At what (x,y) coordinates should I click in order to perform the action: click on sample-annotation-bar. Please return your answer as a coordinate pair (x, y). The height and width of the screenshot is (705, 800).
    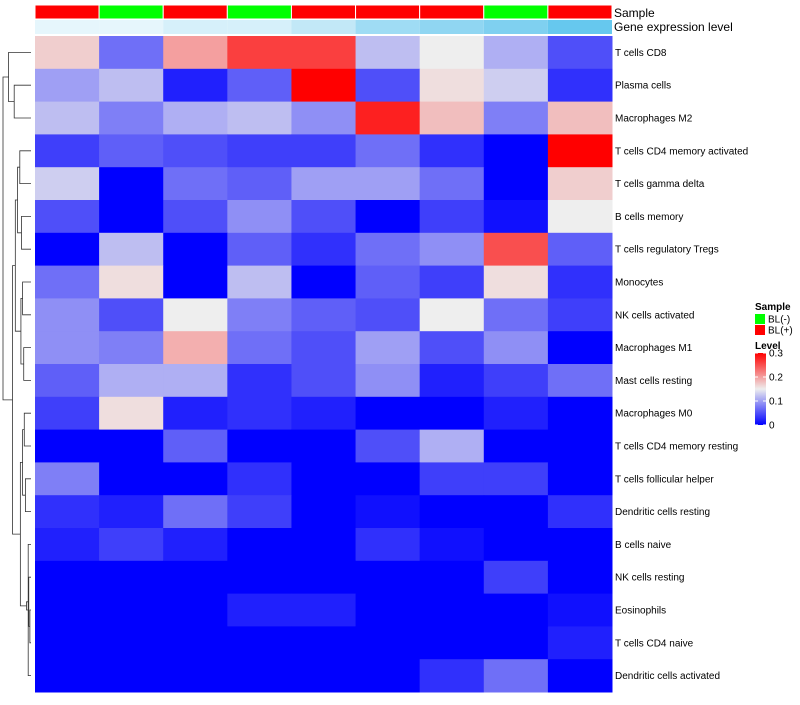
    Looking at the image, I should click on (323, 12).